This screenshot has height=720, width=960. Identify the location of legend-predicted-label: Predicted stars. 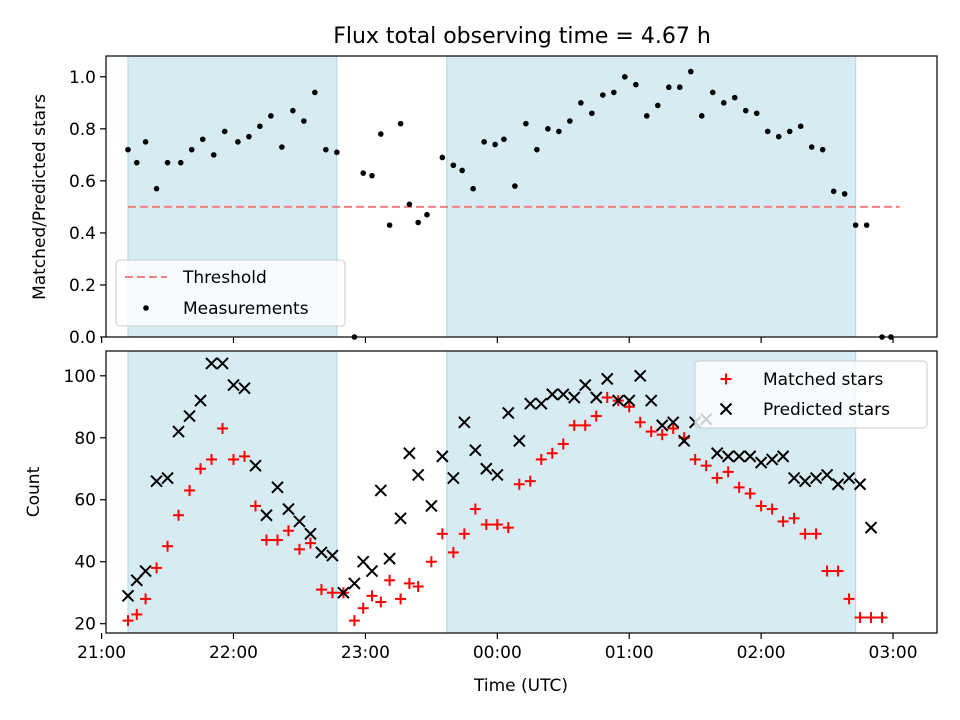
(826, 410).